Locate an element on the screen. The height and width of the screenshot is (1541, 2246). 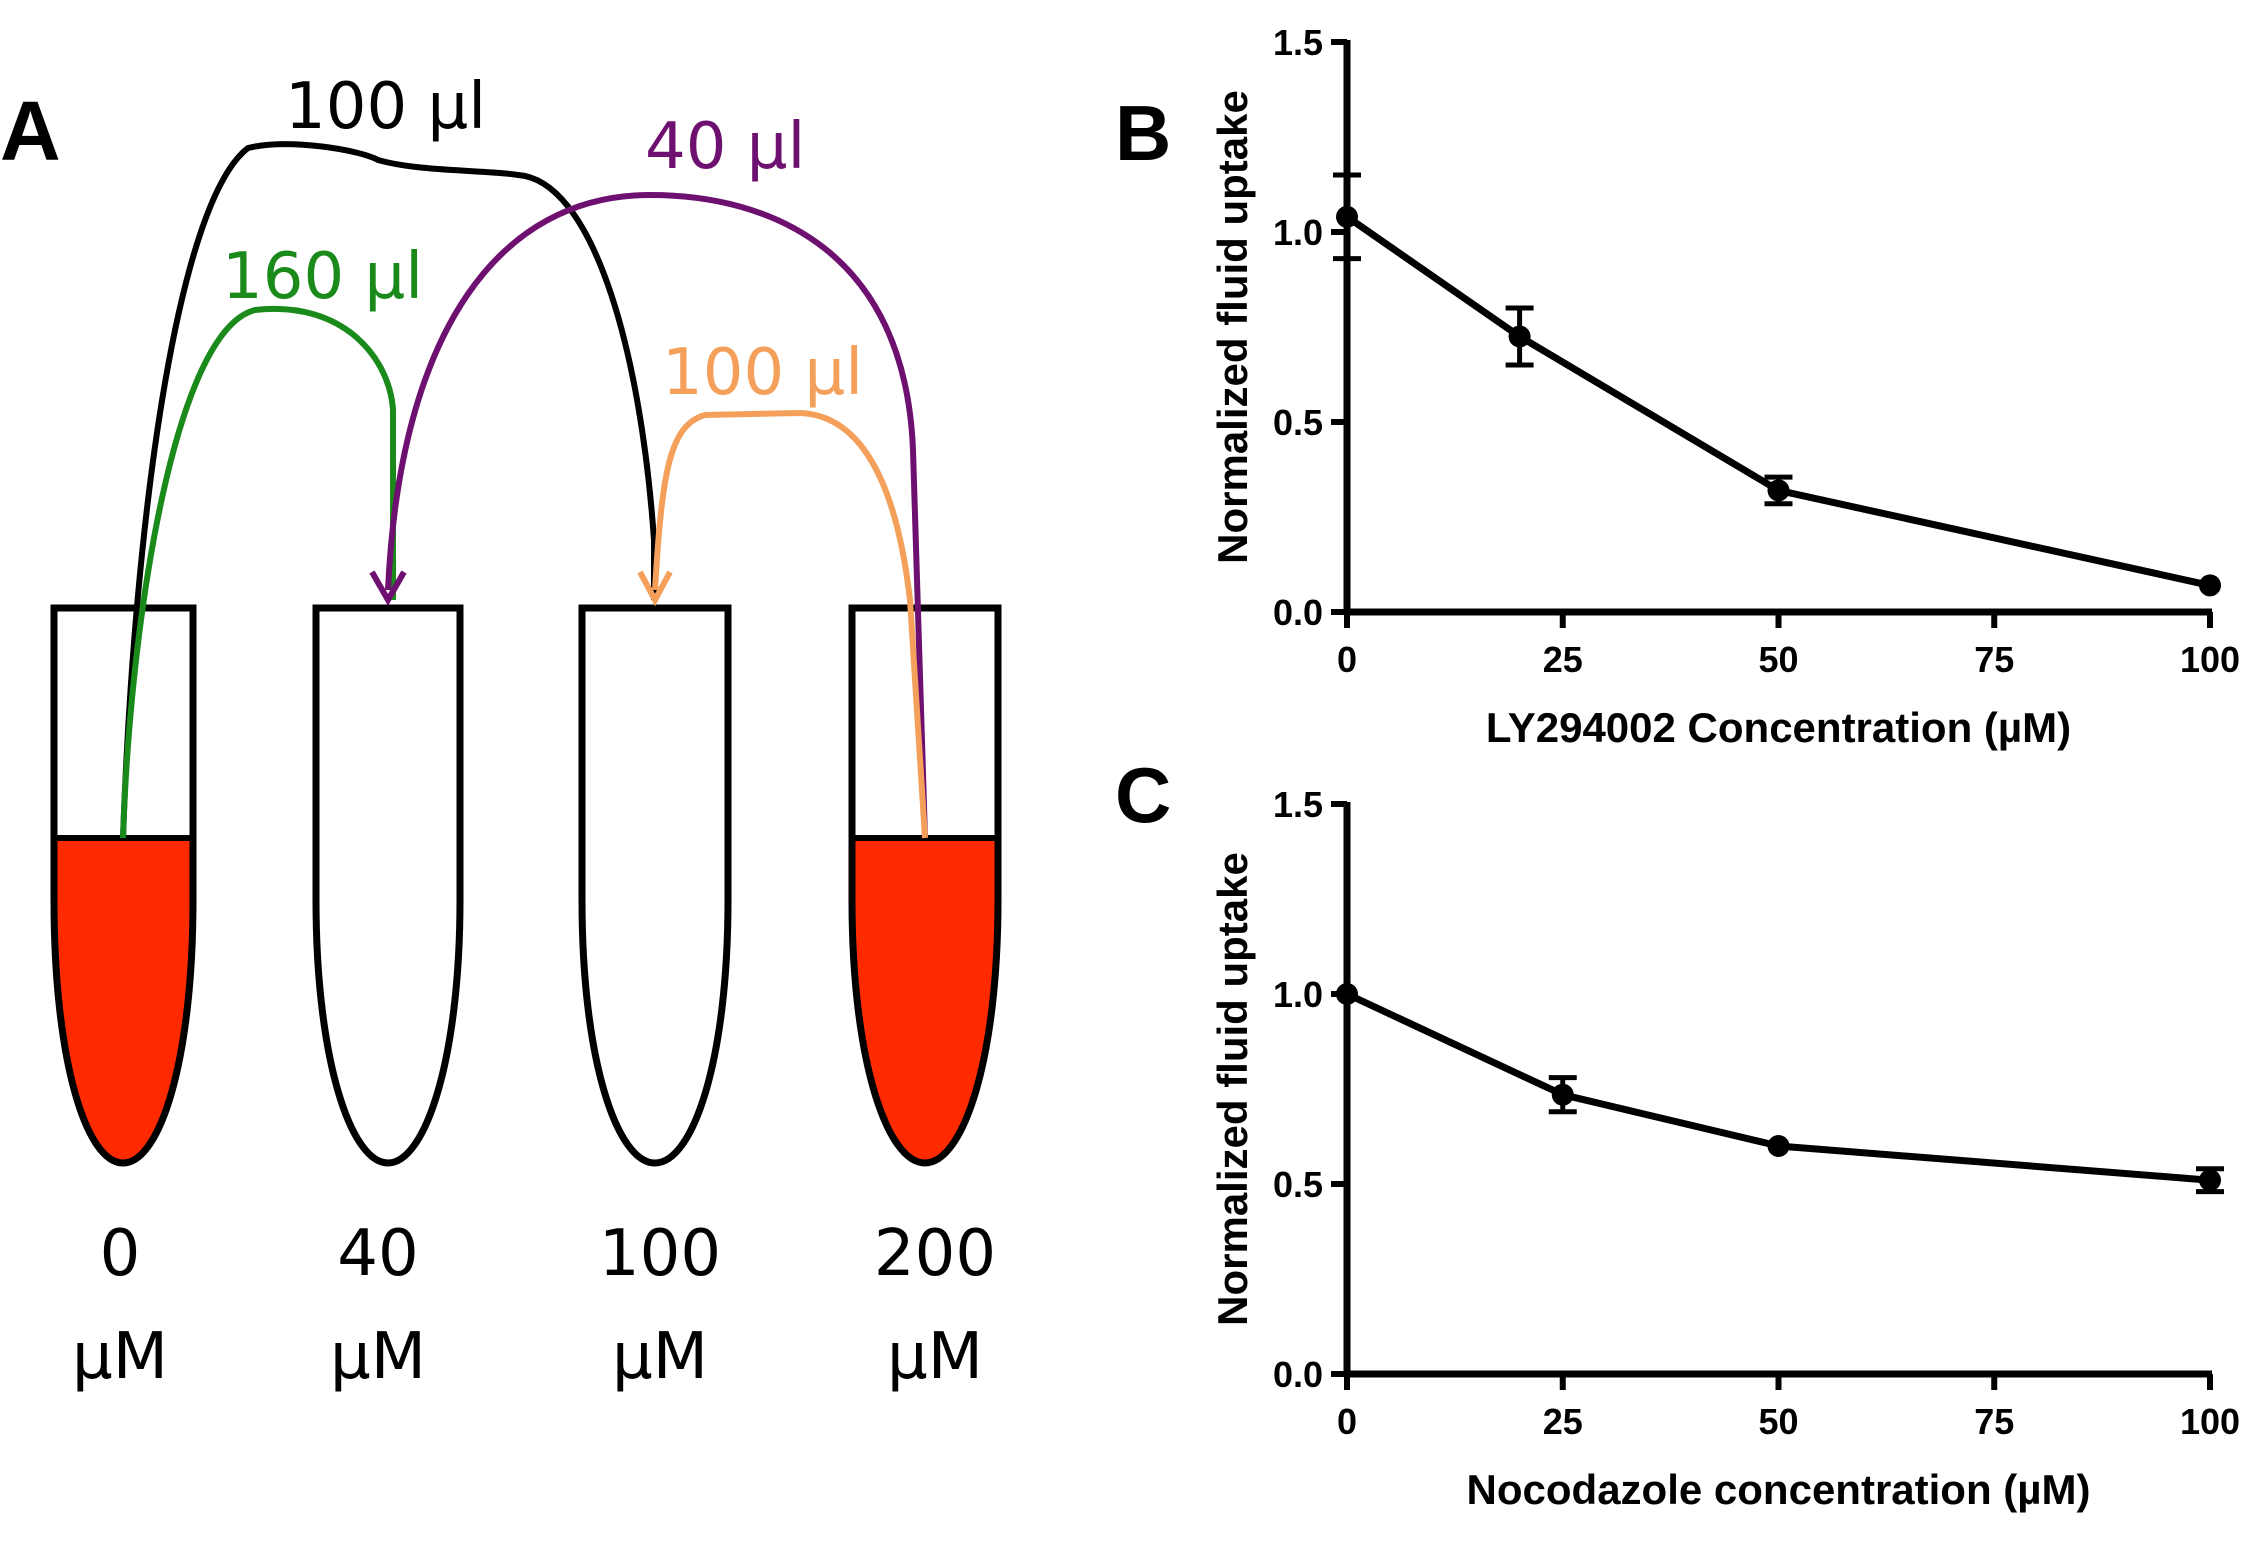
transfer-green-label: 160 µl is located at coordinates (322, 277).